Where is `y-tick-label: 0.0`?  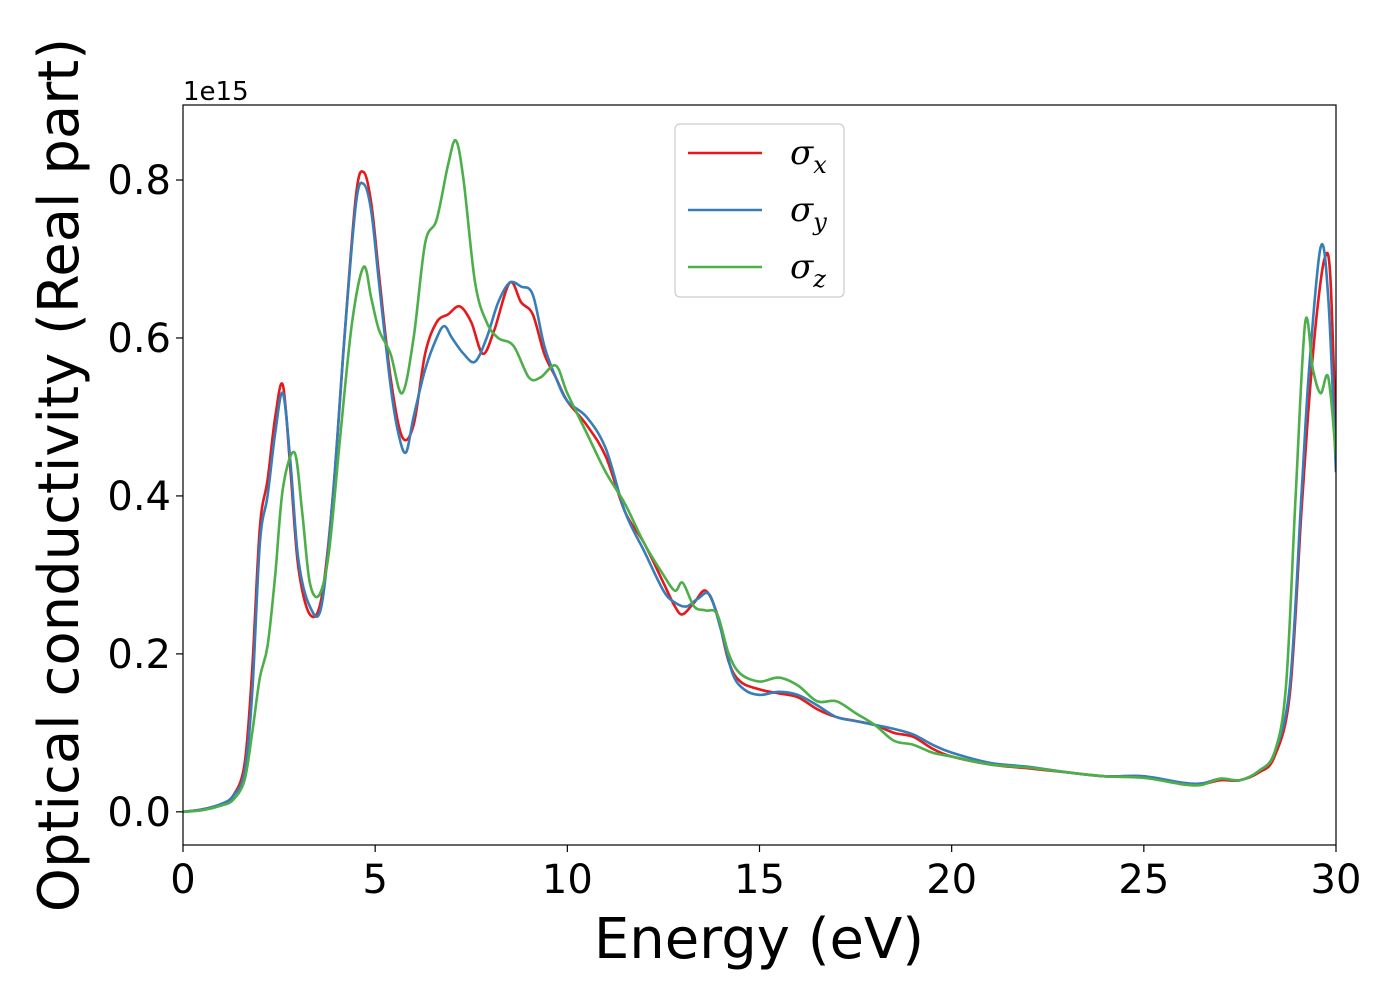
y-tick-label: 0.0 is located at coordinates (139, 813).